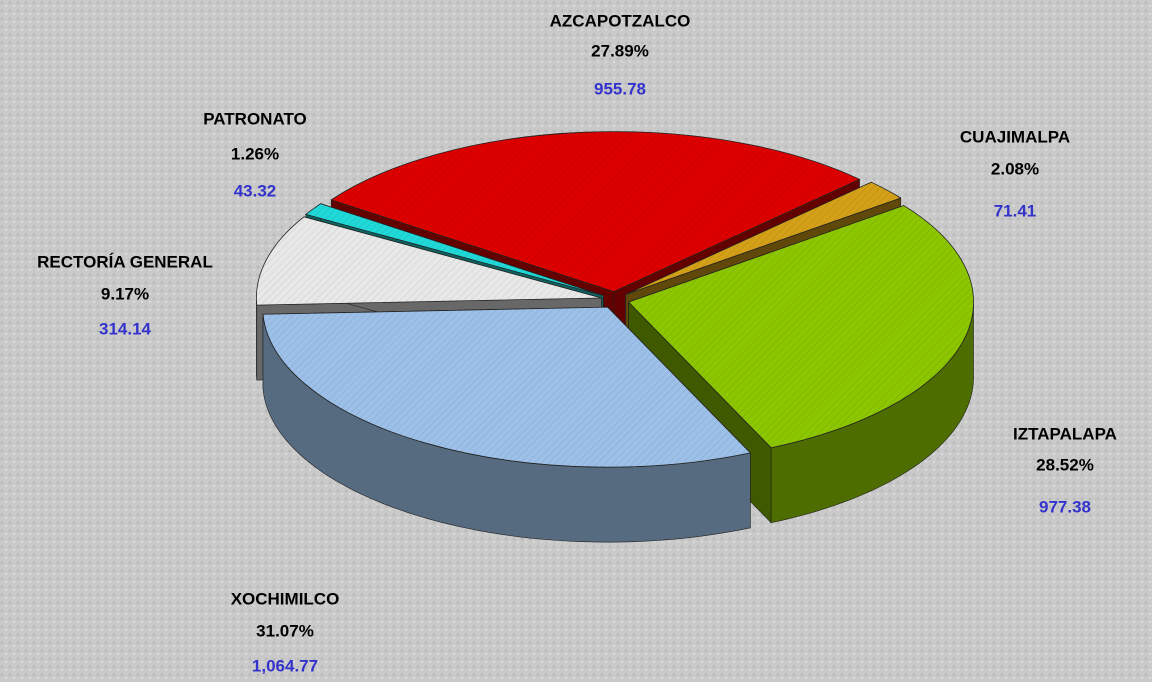 The image size is (1152, 682). What do you see at coordinates (1065, 464) in the screenshot?
I see `percent-label: 28.52%` at bounding box center [1065, 464].